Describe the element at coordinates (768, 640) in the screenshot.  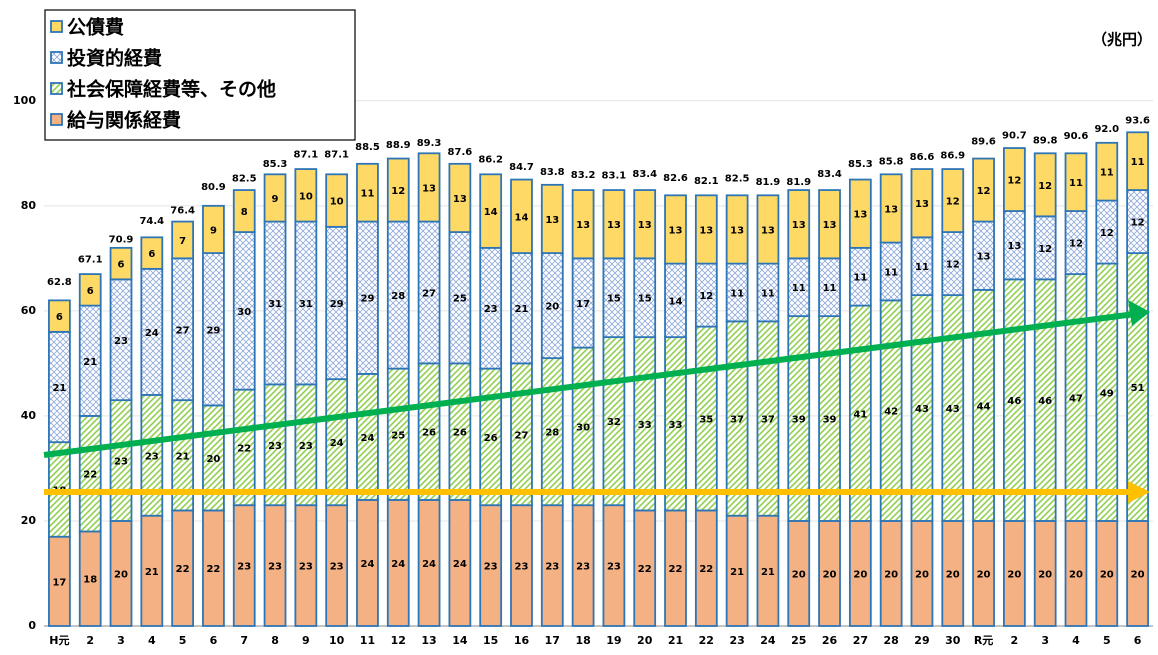
I see `x-tick-label: 24` at that location.